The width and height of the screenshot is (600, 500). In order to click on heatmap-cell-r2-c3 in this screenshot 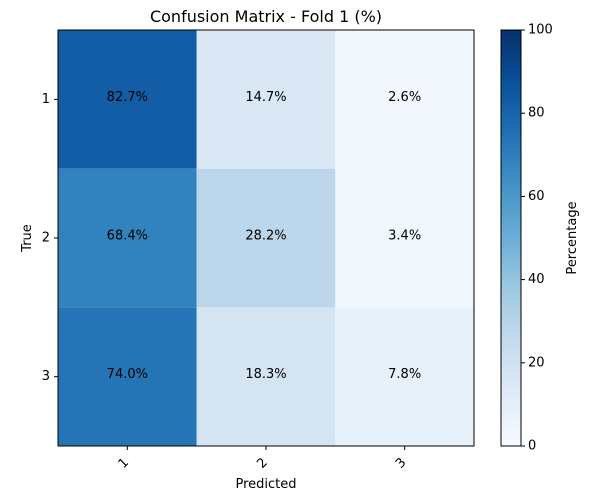, I will do `click(404, 238)`.